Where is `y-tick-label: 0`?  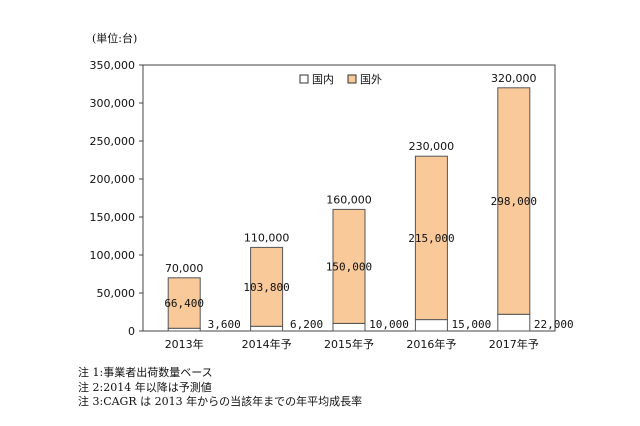
y-tick-label: 0 is located at coordinates (131, 331).